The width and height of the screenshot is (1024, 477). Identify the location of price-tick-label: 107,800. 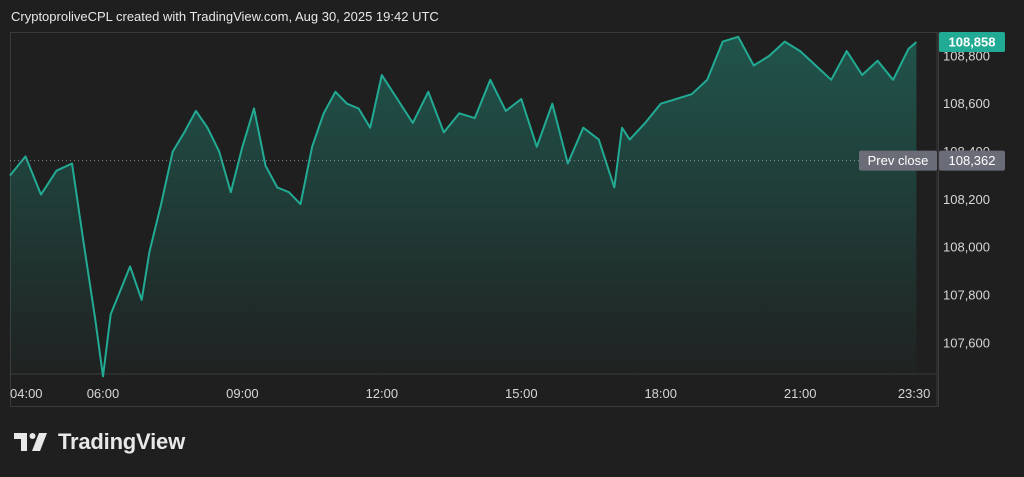
(966, 295).